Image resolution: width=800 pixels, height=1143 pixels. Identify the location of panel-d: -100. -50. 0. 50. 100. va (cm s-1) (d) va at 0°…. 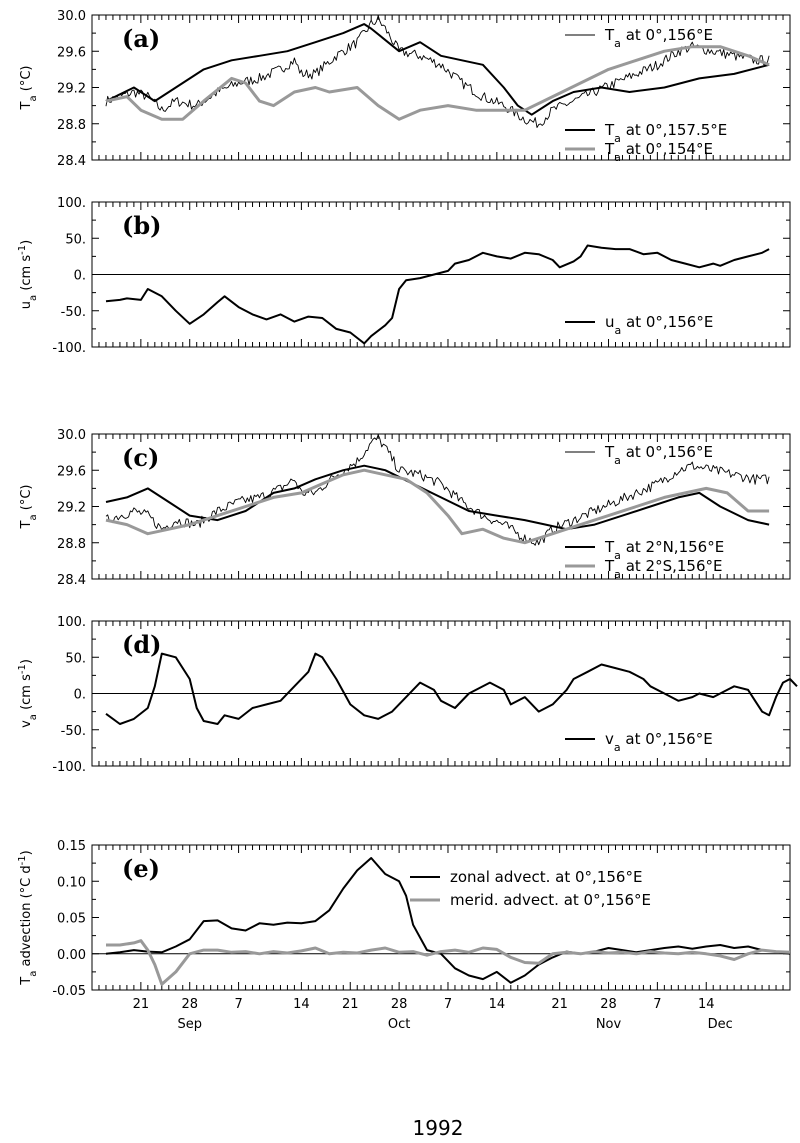
(407, 695).